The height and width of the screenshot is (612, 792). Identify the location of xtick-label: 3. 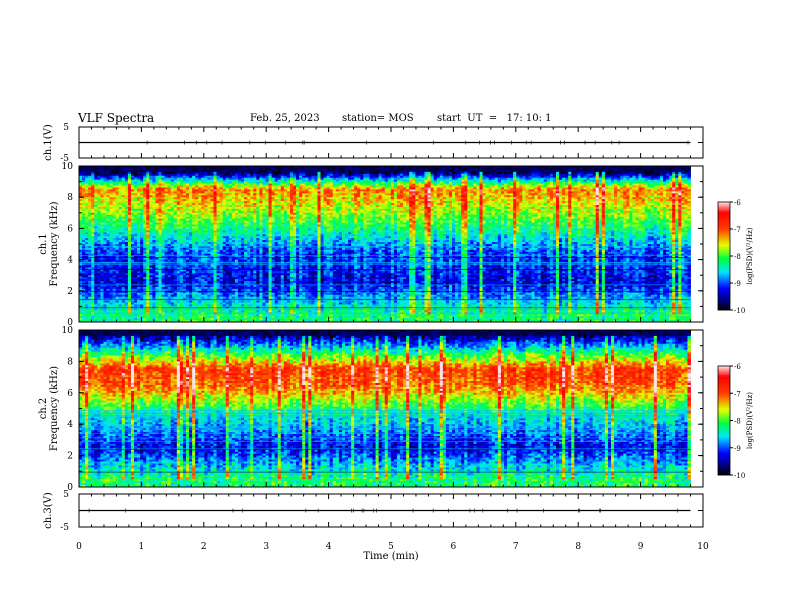
(266, 547).